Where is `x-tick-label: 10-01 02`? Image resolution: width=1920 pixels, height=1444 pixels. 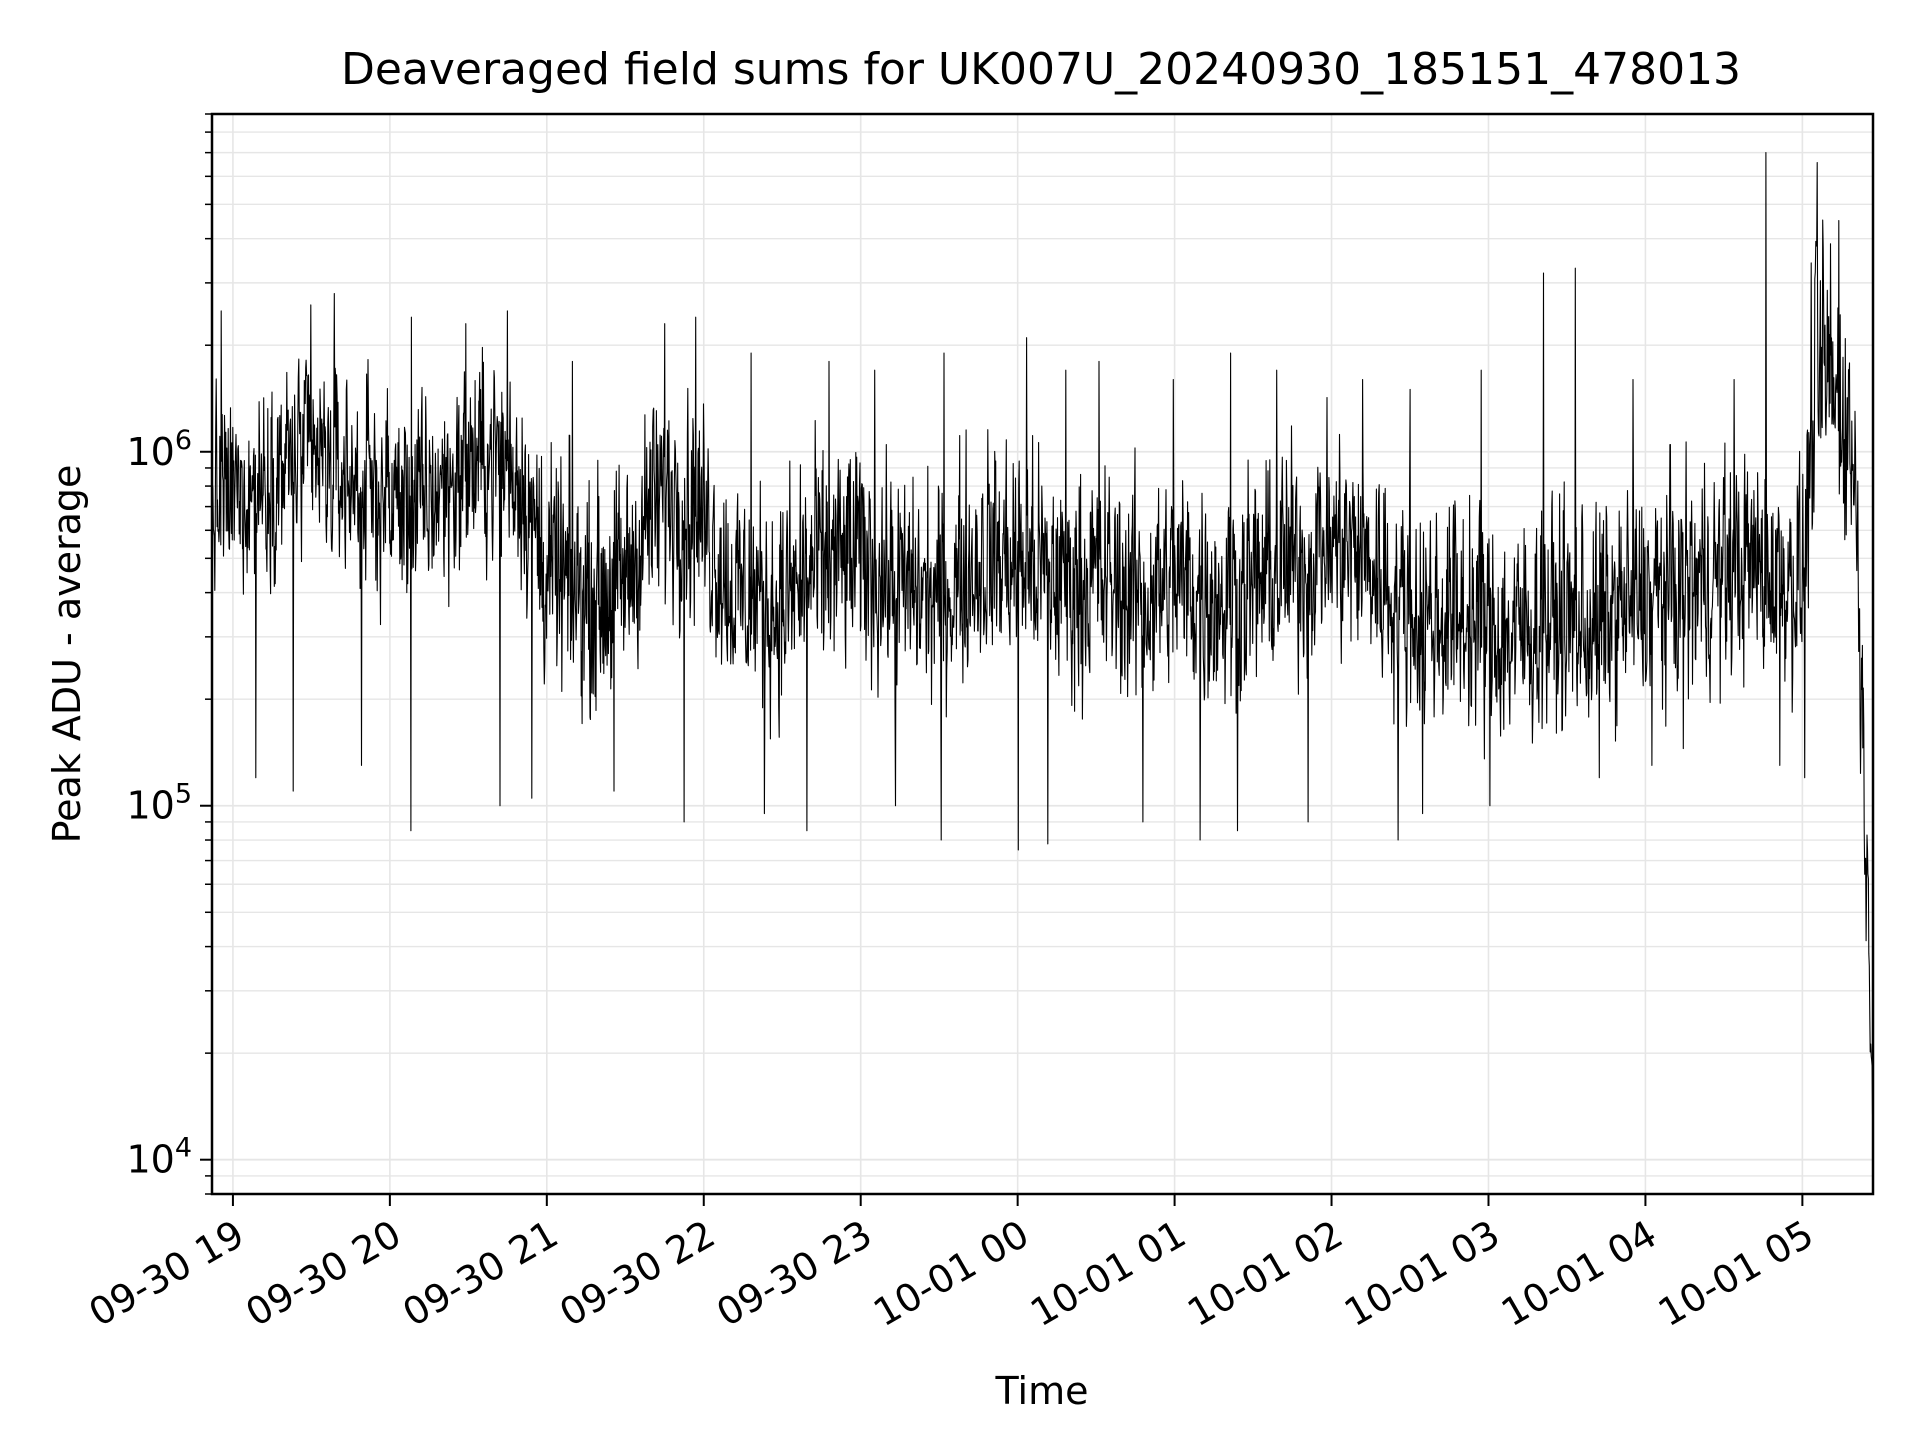 x-tick-label: 10-01 02 is located at coordinates (1265, 1274).